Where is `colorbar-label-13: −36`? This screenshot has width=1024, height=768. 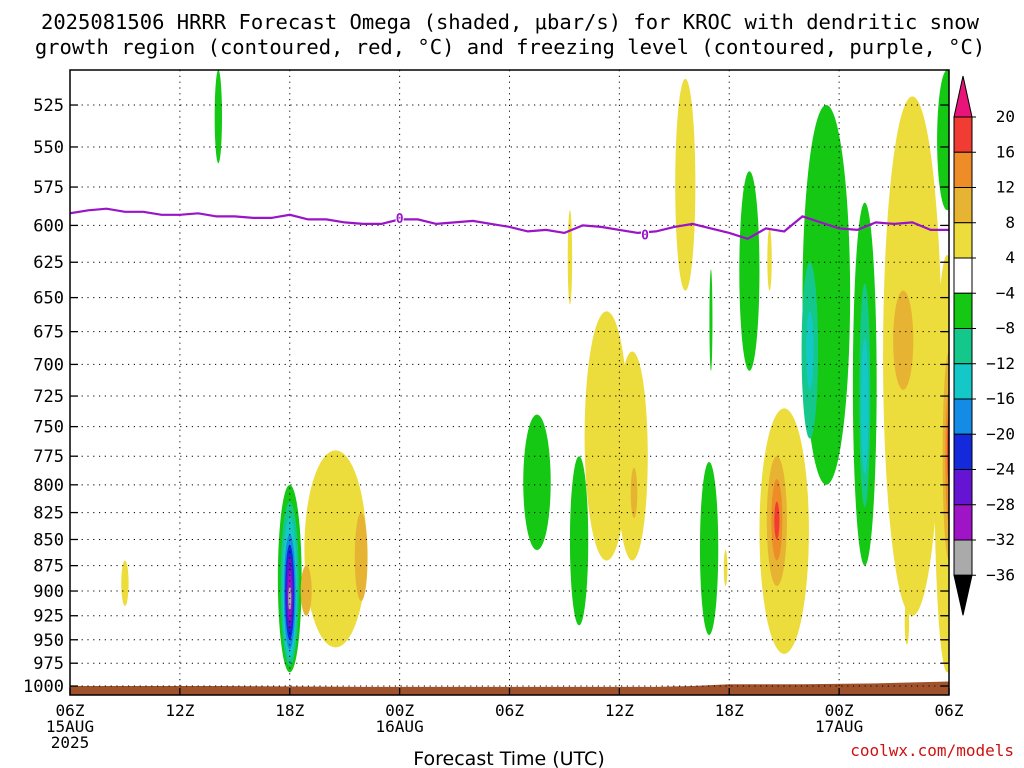
colorbar-label-13: −36 is located at coordinates (1000, 574).